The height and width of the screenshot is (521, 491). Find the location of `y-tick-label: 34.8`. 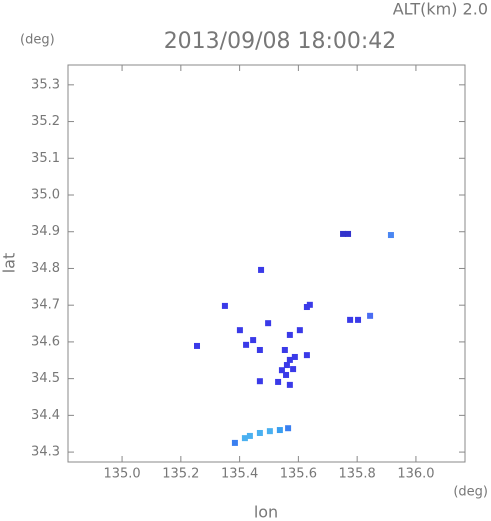

y-tick-label: 34.8 is located at coordinates (45, 268).